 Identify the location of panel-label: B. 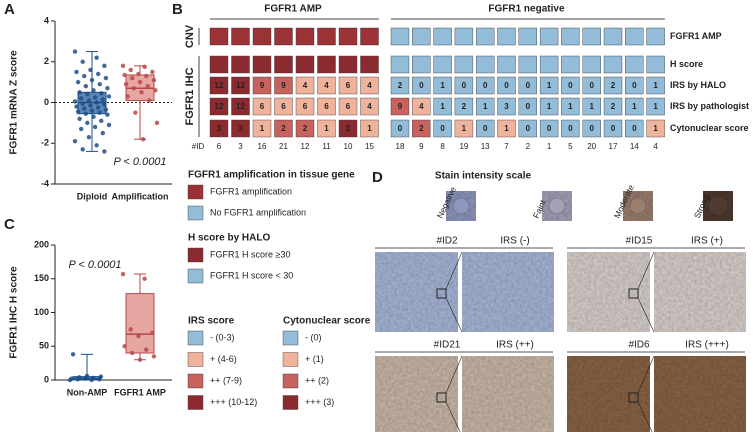
(177, 9).